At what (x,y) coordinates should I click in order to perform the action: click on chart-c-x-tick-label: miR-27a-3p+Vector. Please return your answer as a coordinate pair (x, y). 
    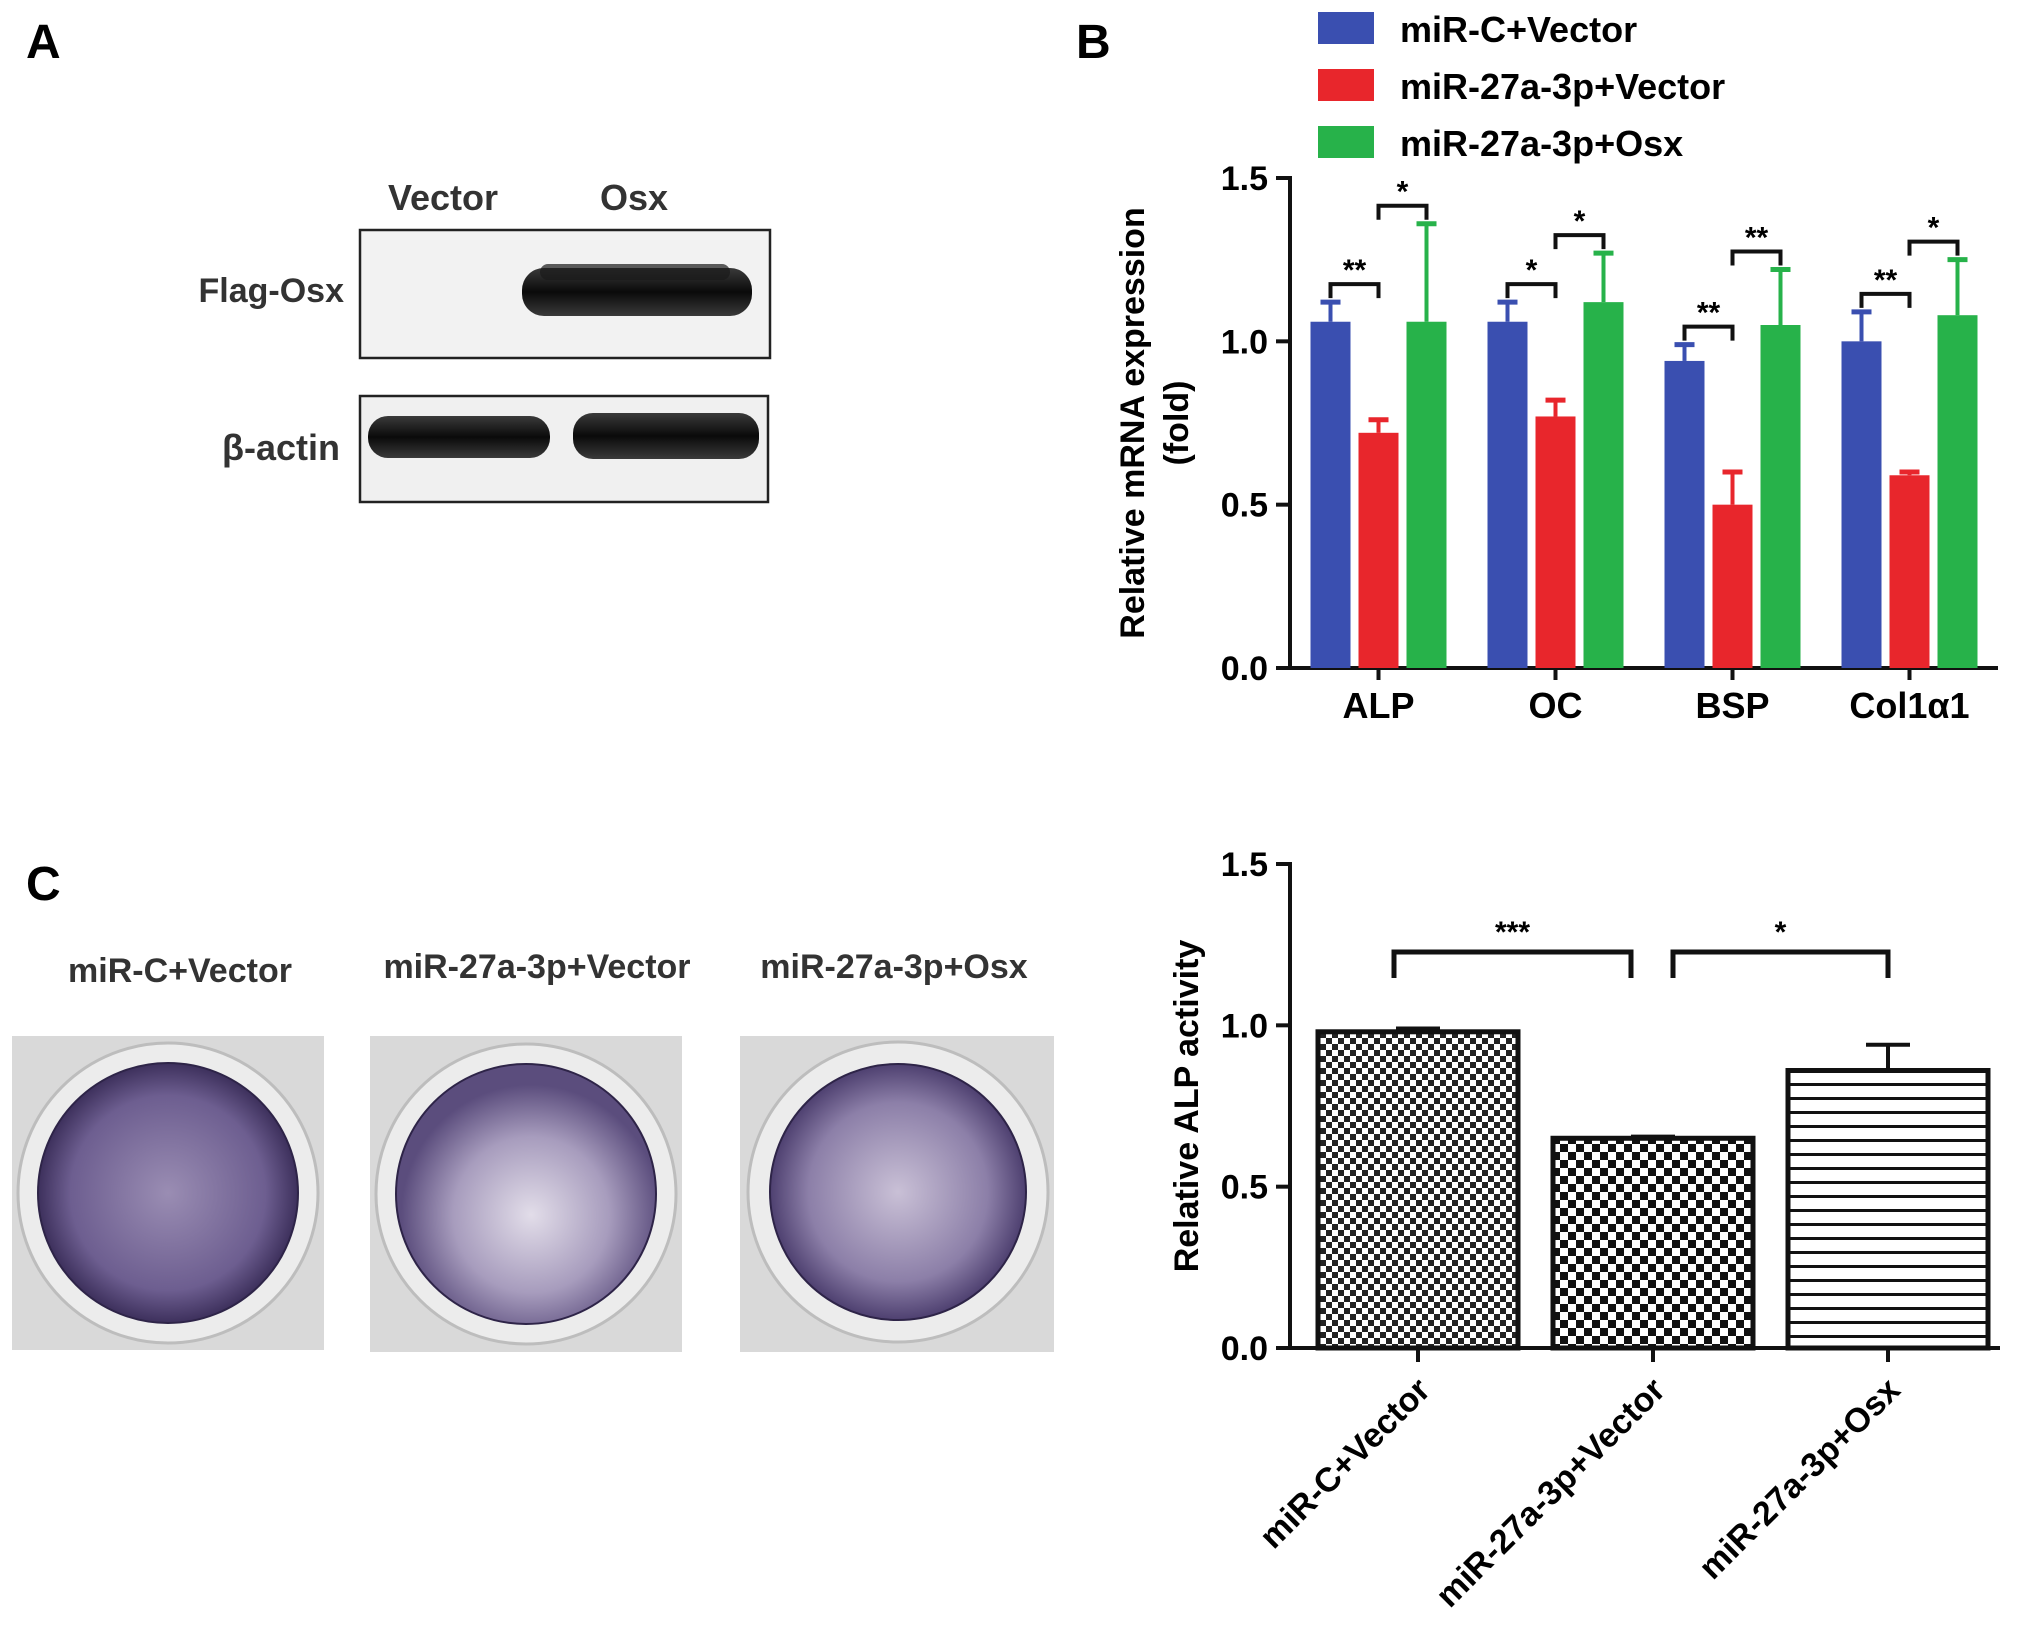
    Looking at the image, I should click on (1551, 1493).